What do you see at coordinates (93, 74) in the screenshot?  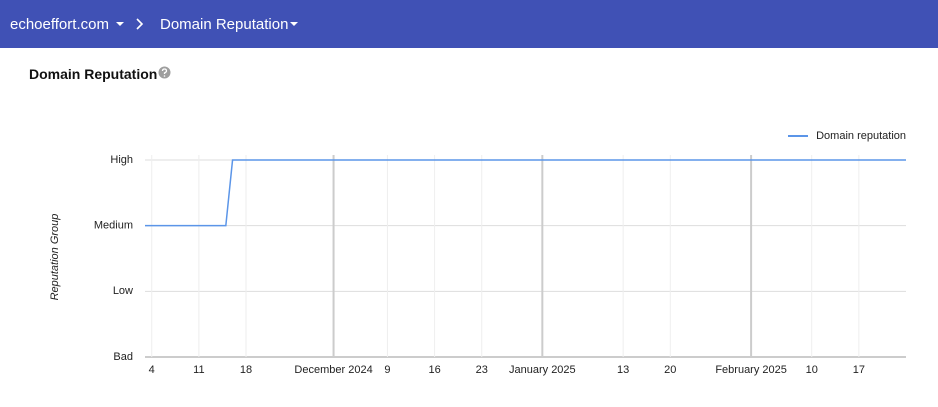 I see `chart-title: Domain Reputation` at bounding box center [93, 74].